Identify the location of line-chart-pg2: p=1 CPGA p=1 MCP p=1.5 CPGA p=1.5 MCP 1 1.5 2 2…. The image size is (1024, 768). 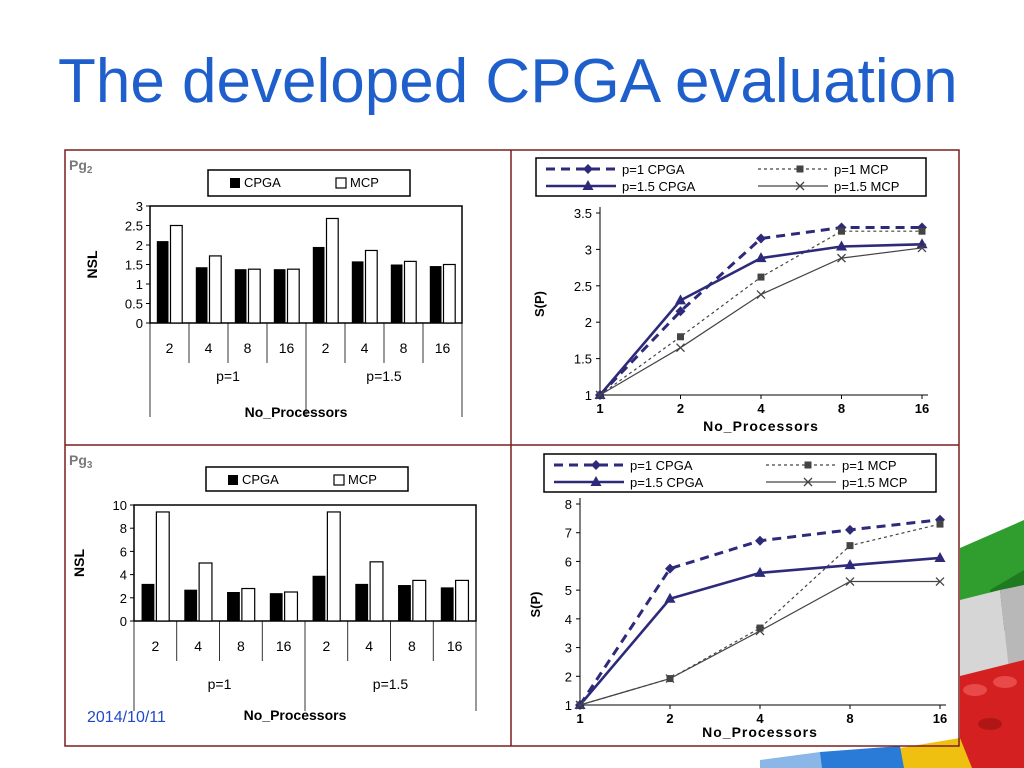
(730, 295).